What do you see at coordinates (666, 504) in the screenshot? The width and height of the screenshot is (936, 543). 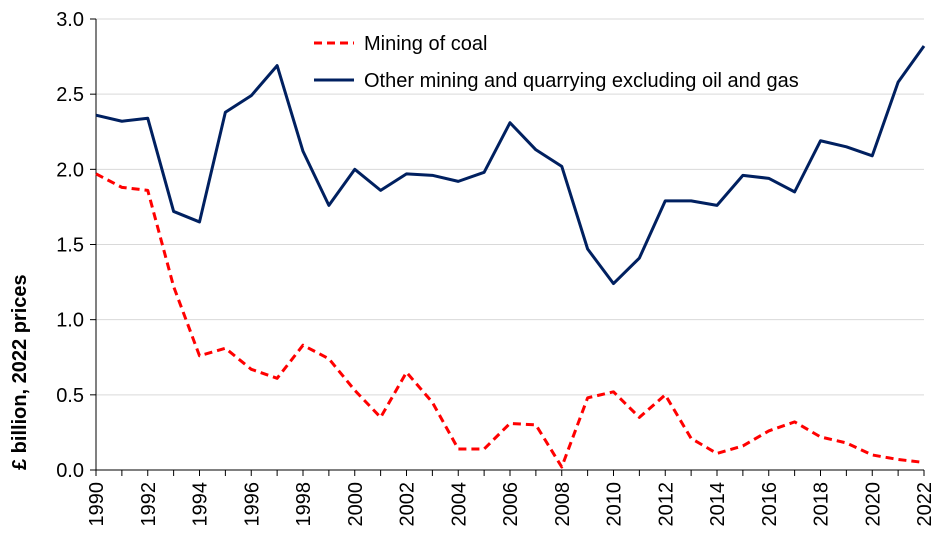 I see `x-tick-label: 2012` at bounding box center [666, 504].